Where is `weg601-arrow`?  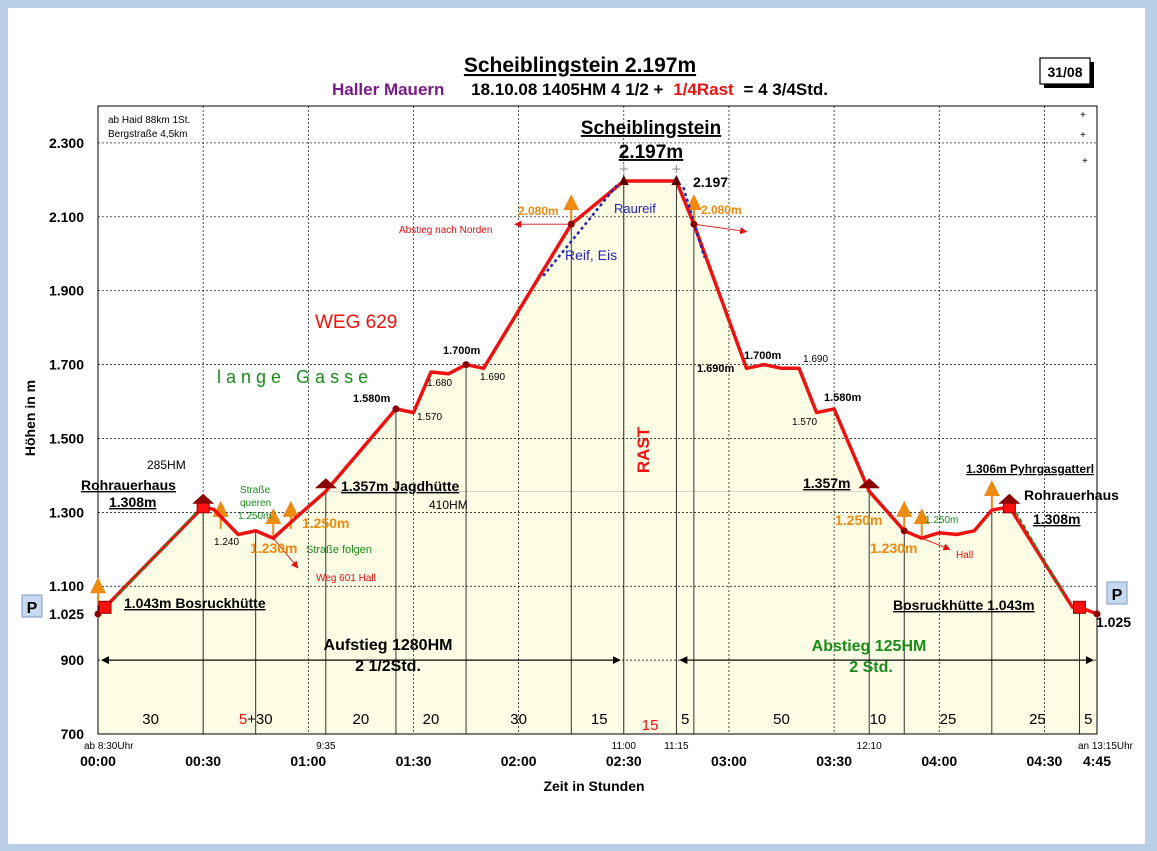 weg601-arrow is located at coordinates (285, 553).